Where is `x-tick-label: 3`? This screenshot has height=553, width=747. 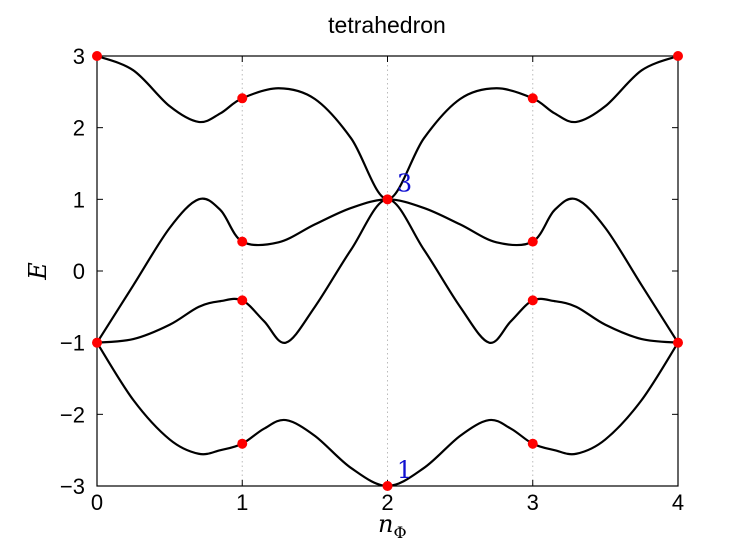
x-tick-label: 3 is located at coordinates (533, 502).